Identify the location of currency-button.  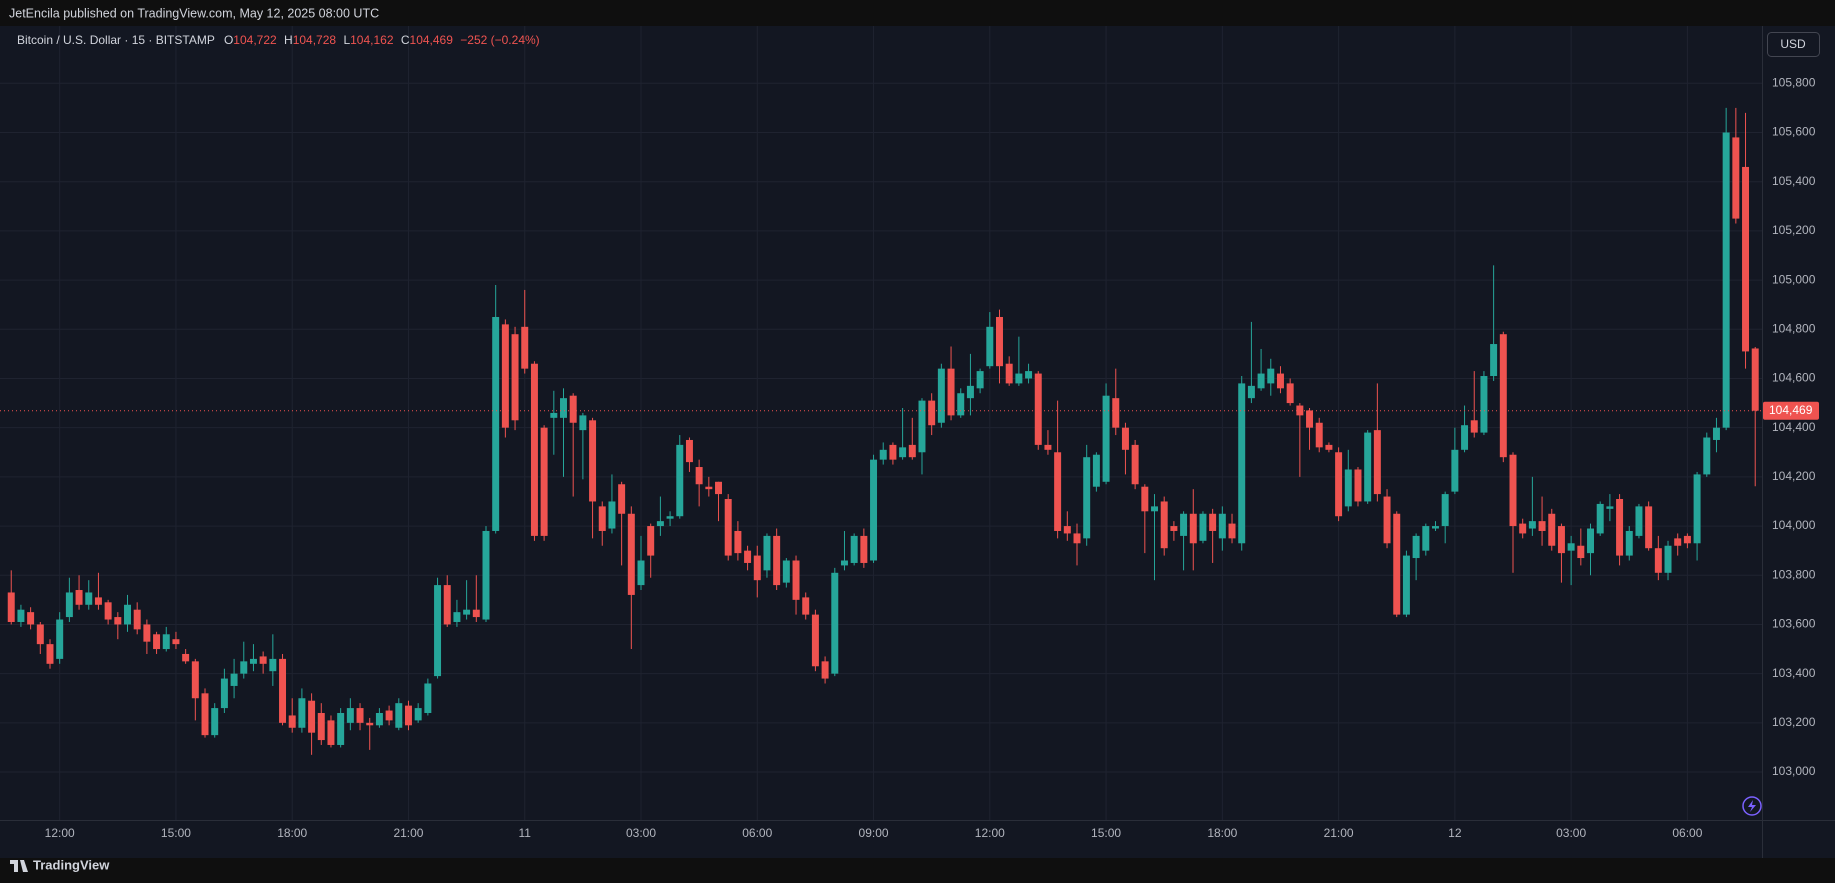
(1793, 44).